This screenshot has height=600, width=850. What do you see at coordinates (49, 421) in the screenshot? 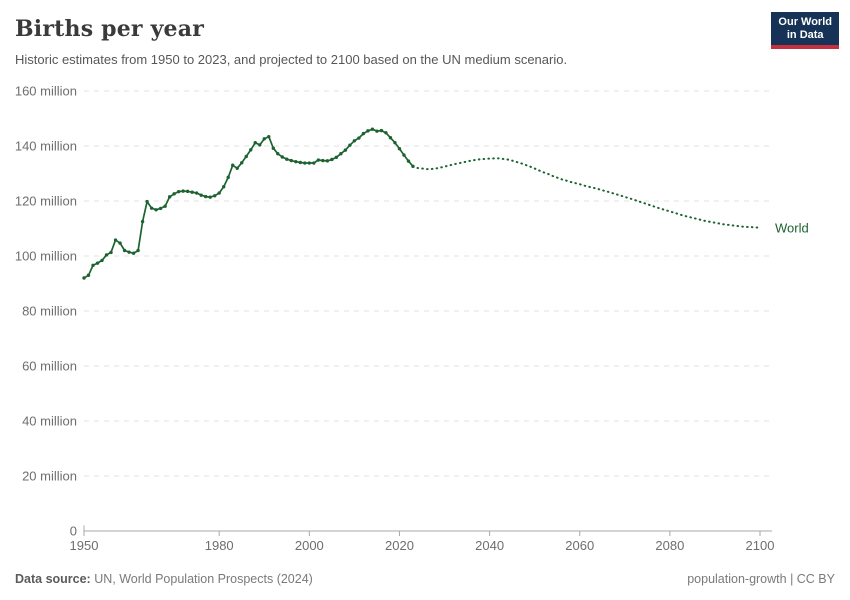
I see `y-tick-label: 40 million` at bounding box center [49, 421].